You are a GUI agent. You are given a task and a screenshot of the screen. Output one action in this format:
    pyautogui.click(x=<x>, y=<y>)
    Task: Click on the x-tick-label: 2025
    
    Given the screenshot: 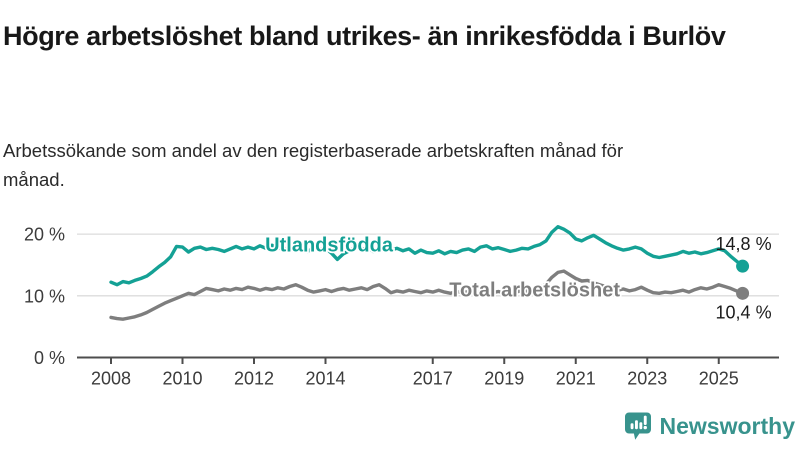 What is the action you would take?
    pyautogui.click(x=719, y=379)
    